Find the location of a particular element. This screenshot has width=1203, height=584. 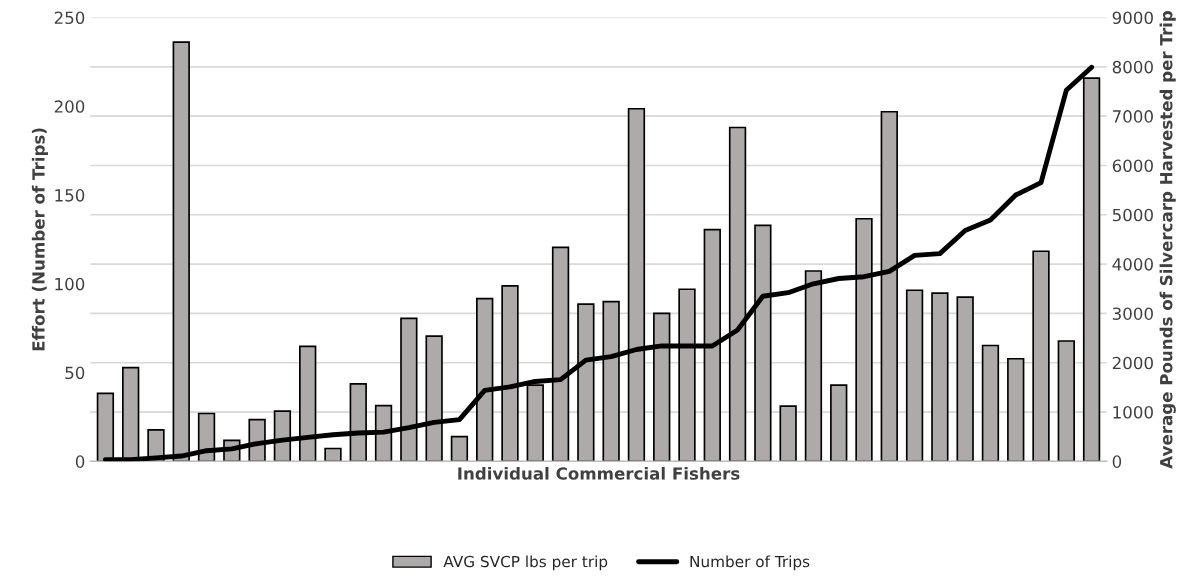

y-tick-label: 100 is located at coordinates (70, 284).